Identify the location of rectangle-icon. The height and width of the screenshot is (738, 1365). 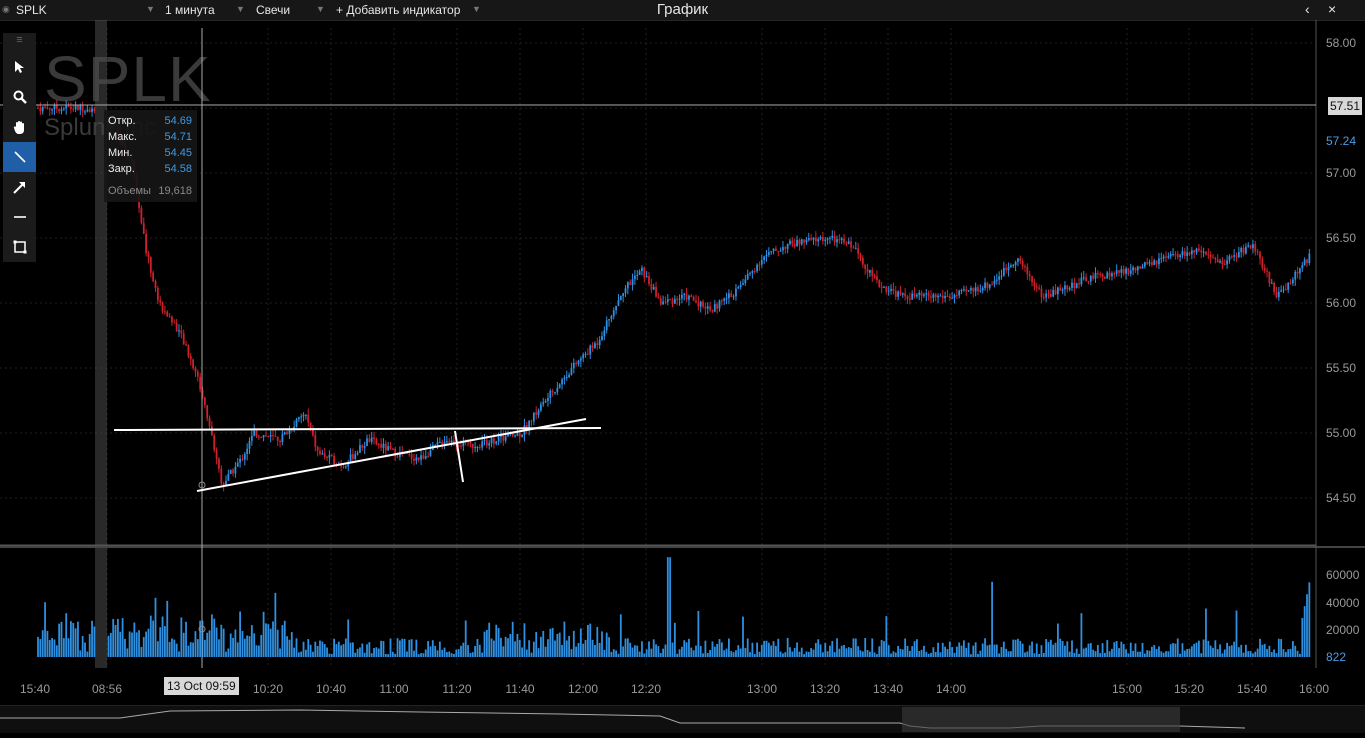
(19, 247).